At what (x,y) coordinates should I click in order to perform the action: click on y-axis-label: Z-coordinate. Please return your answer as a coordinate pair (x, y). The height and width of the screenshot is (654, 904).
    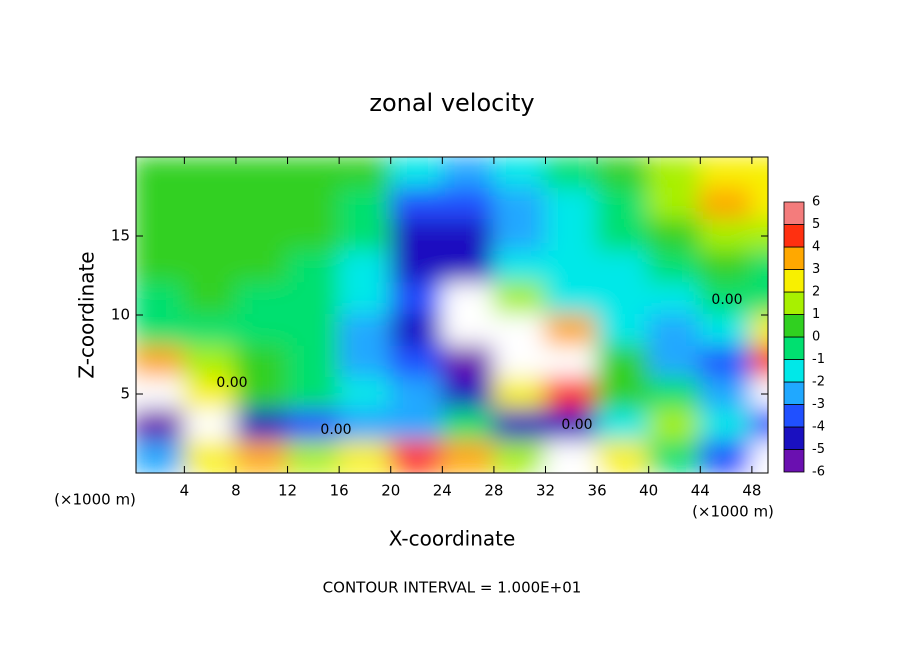
    Looking at the image, I should click on (87, 314).